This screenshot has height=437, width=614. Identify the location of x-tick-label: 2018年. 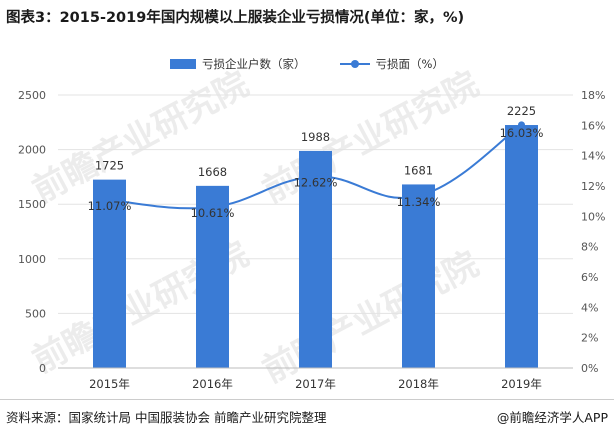
(418, 384).